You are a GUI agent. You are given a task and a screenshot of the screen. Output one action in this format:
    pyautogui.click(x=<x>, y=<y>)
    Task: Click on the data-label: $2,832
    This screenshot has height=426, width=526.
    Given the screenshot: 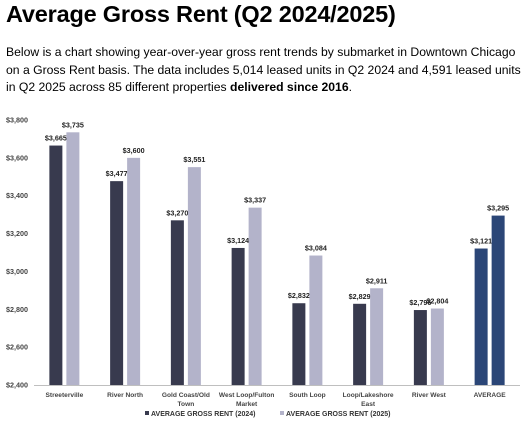 What is the action you would take?
    pyautogui.click(x=299, y=295)
    